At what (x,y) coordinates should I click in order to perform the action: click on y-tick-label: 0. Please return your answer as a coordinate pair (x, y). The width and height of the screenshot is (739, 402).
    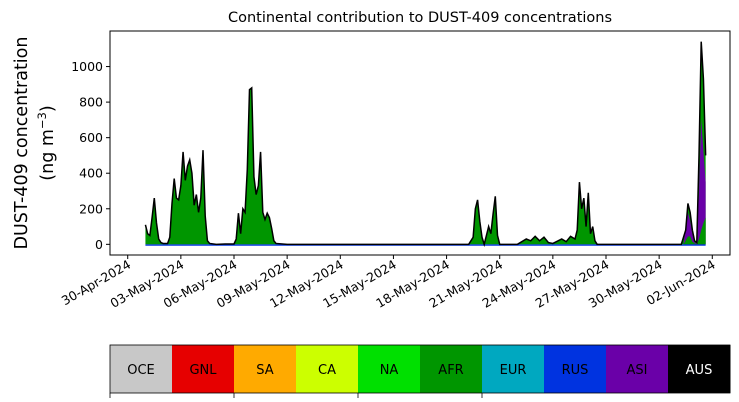
    Looking at the image, I should click on (99, 244).